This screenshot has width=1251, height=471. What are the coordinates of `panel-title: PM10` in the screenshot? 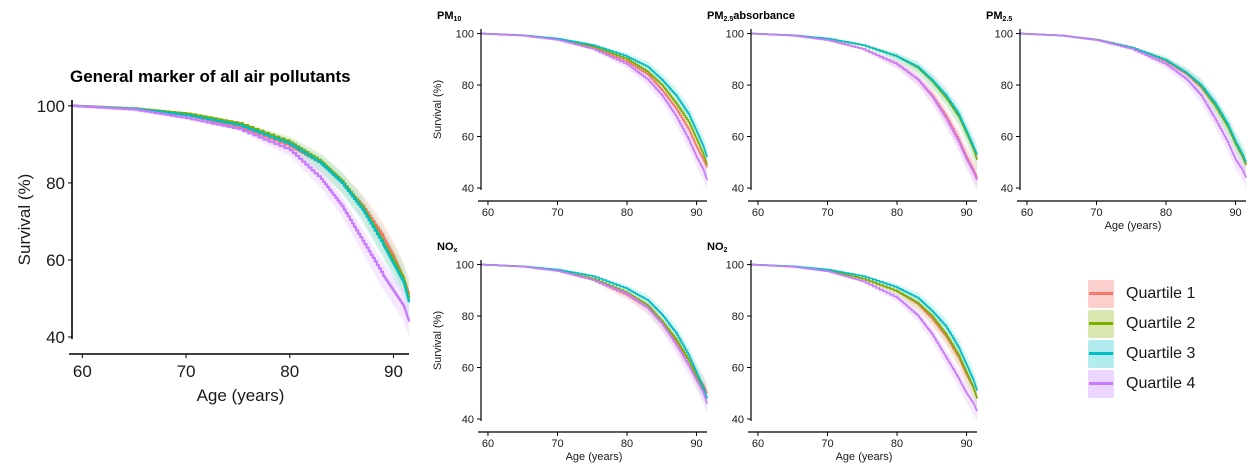 It's located at (449, 16).